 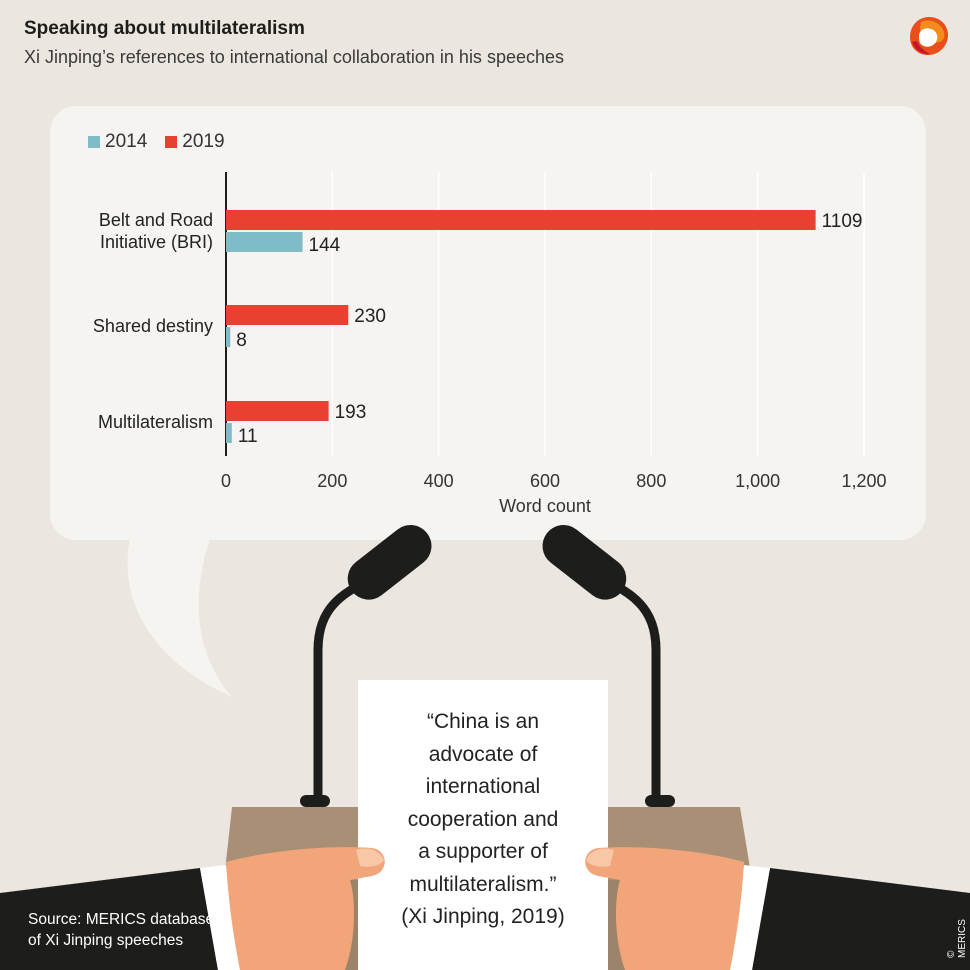 What do you see at coordinates (636, 690) in the screenshot?
I see `right-mic-stand-icon` at bounding box center [636, 690].